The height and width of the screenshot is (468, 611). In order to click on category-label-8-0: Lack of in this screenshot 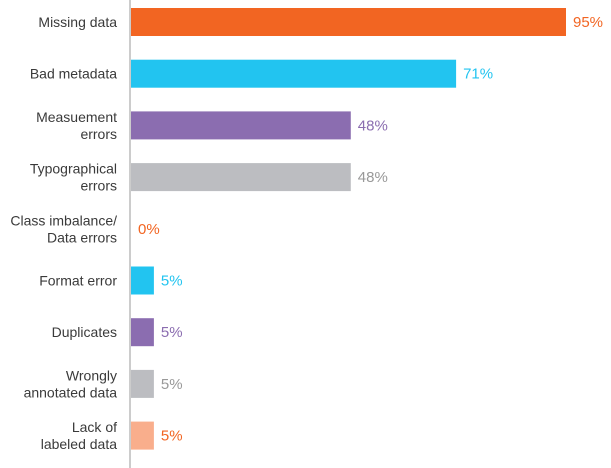, I will do `click(94, 427)`.